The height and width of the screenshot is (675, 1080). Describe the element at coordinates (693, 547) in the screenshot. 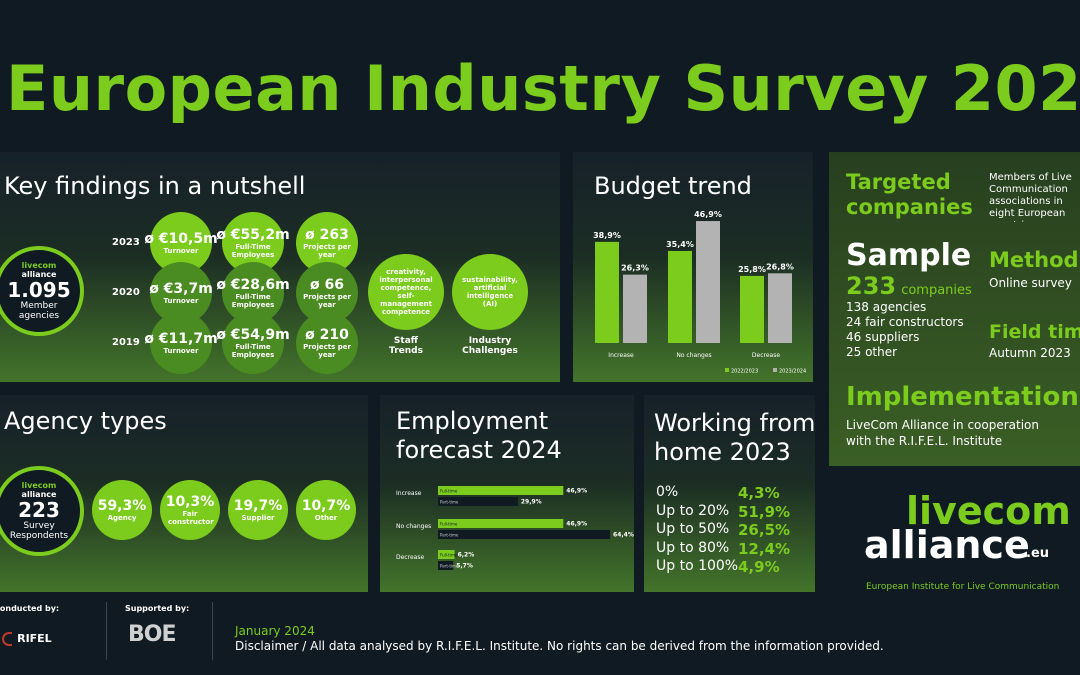

I see `wfh-row-label: Up to 80%` at that location.